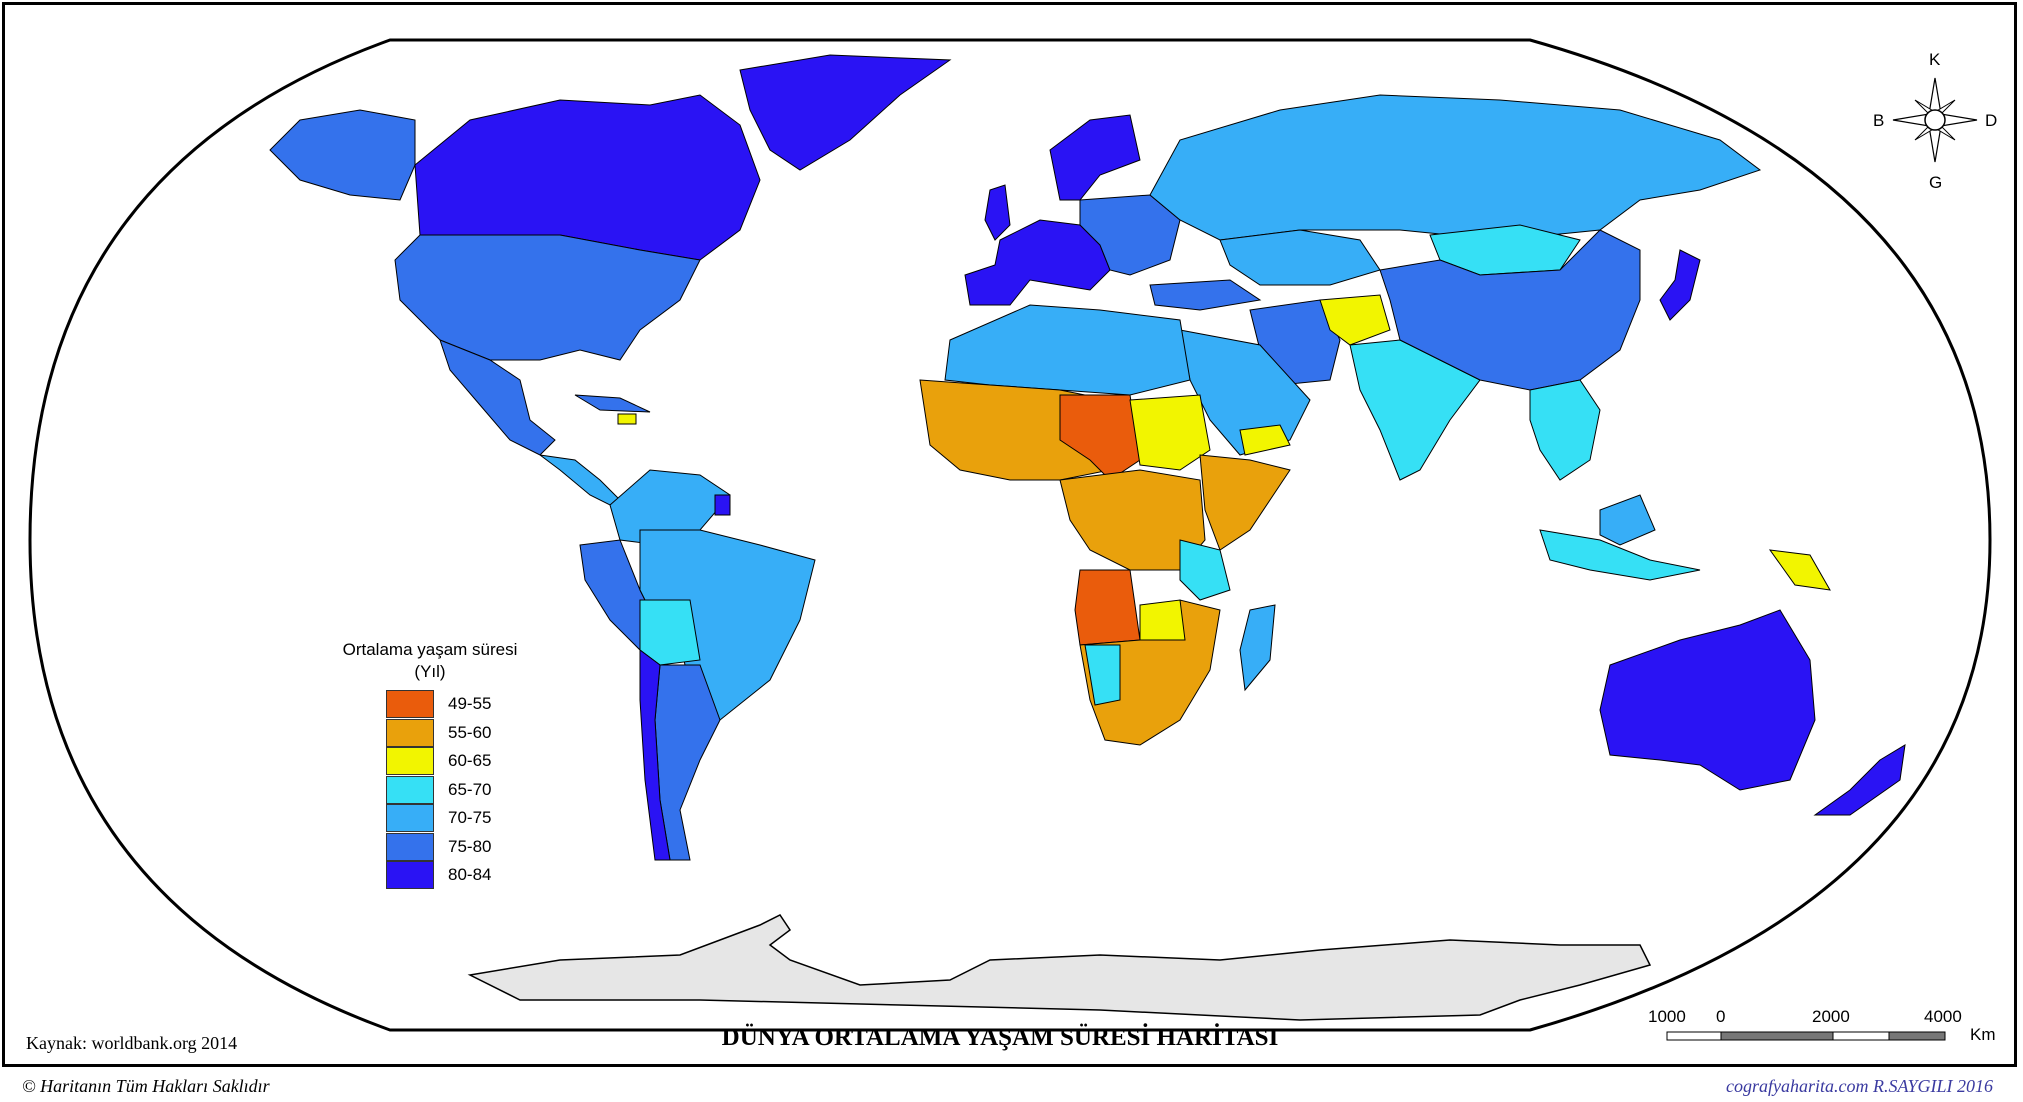  What do you see at coordinates (1667, 1016) in the screenshot?
I see `scale-label-1000: 1000` at bounding box center [1667, 1016].